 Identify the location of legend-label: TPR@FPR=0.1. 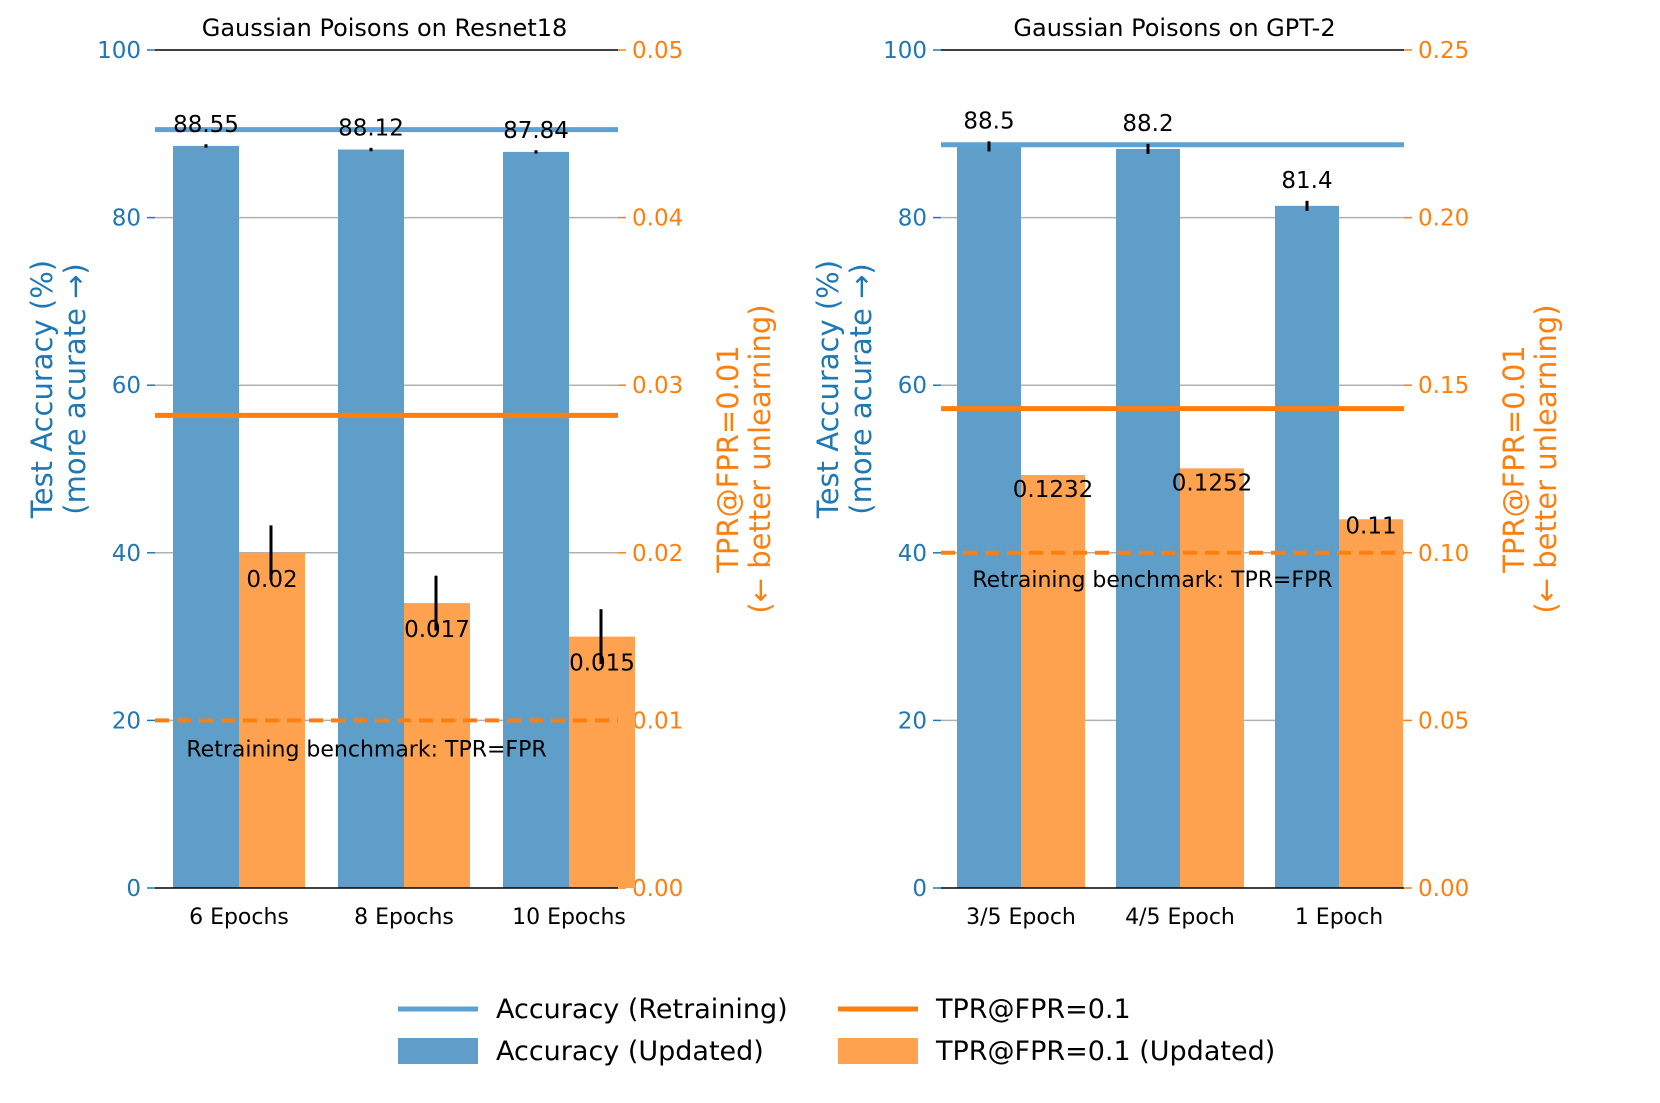
(1033, 1009).